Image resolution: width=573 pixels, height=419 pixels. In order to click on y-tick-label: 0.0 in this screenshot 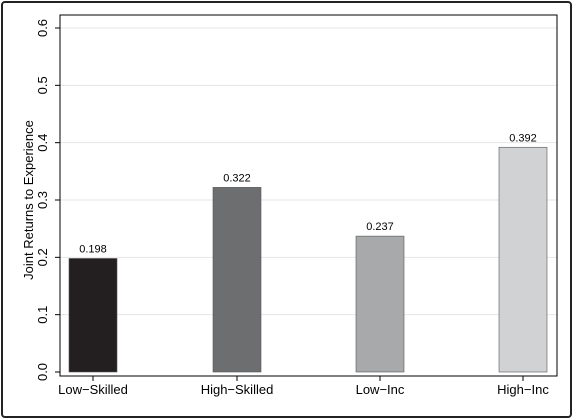, I will do `click(42, 372)`.